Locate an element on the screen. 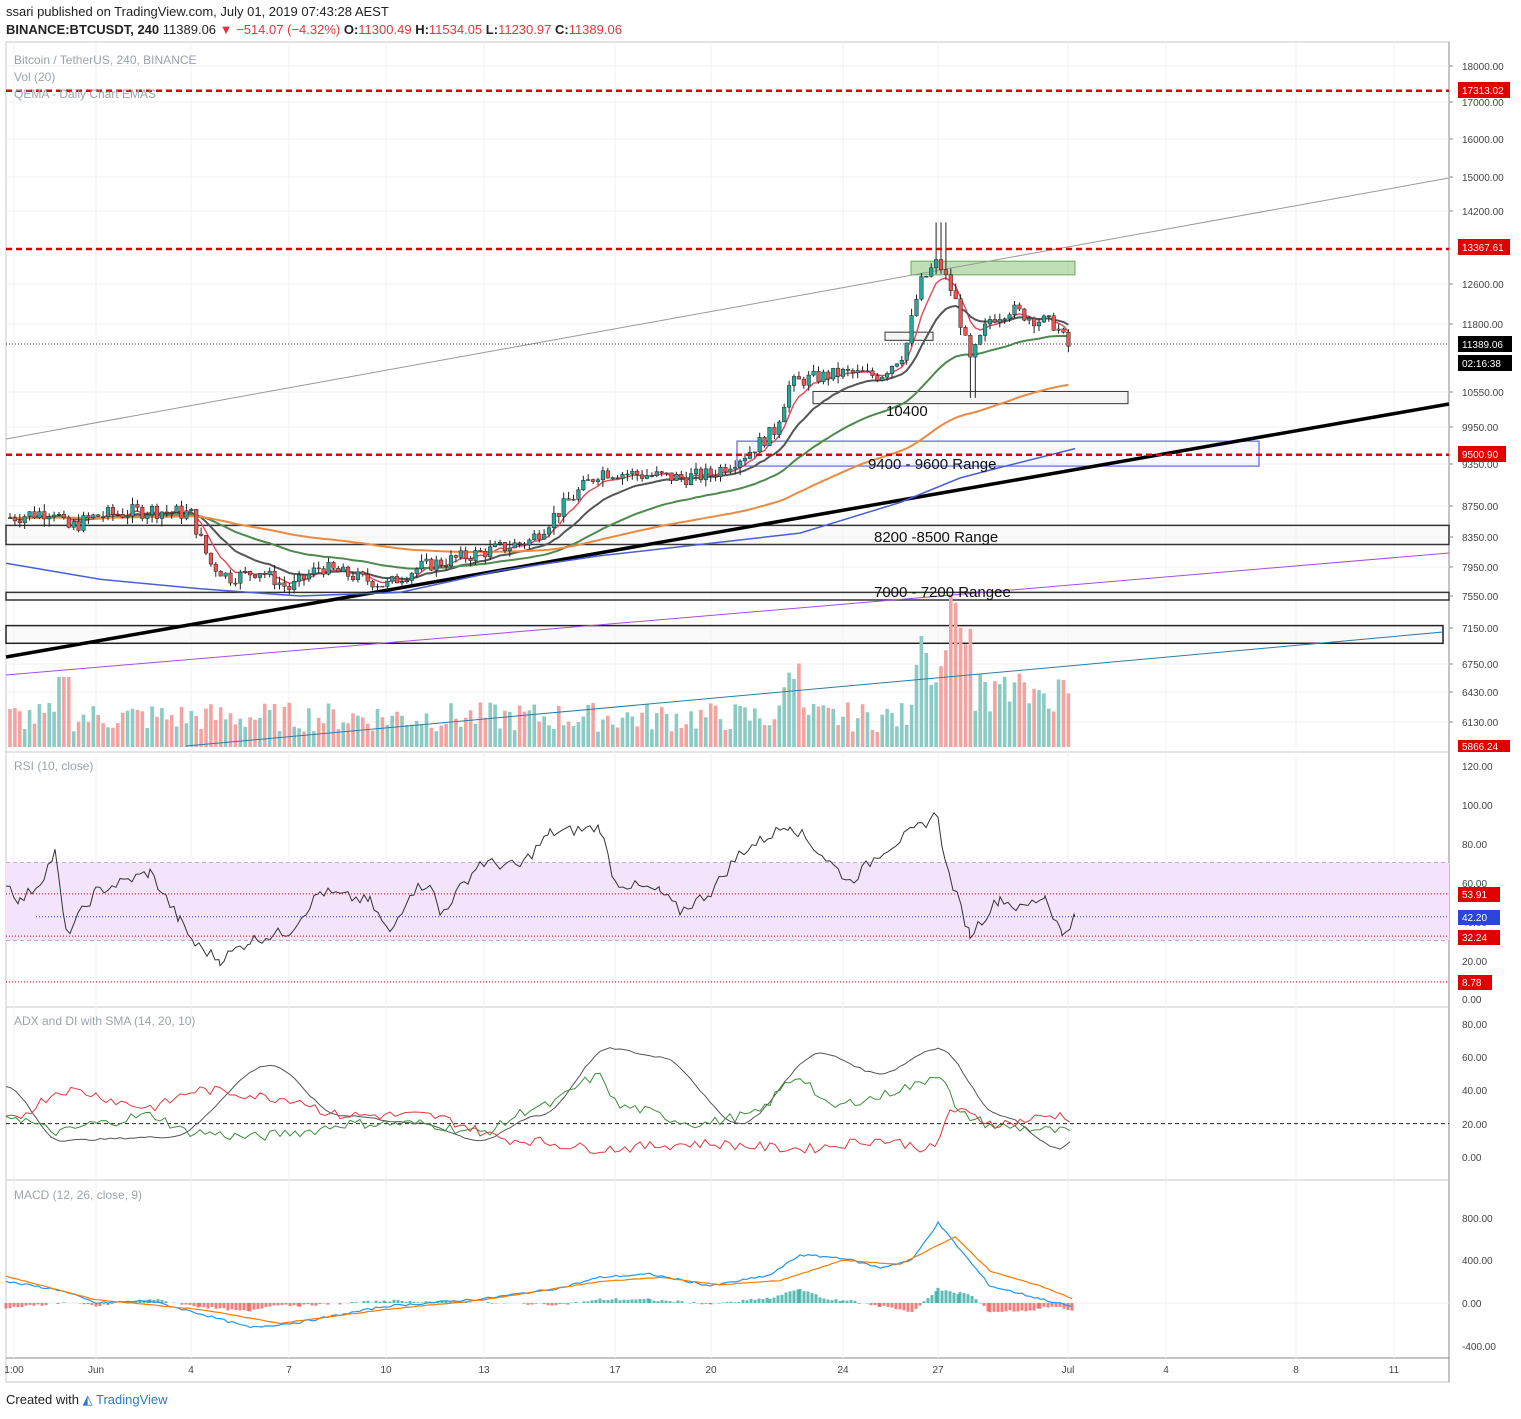 The image size is (1521, 1419). tag-9500: 9500.90 is located at coordinates (1482, 454).